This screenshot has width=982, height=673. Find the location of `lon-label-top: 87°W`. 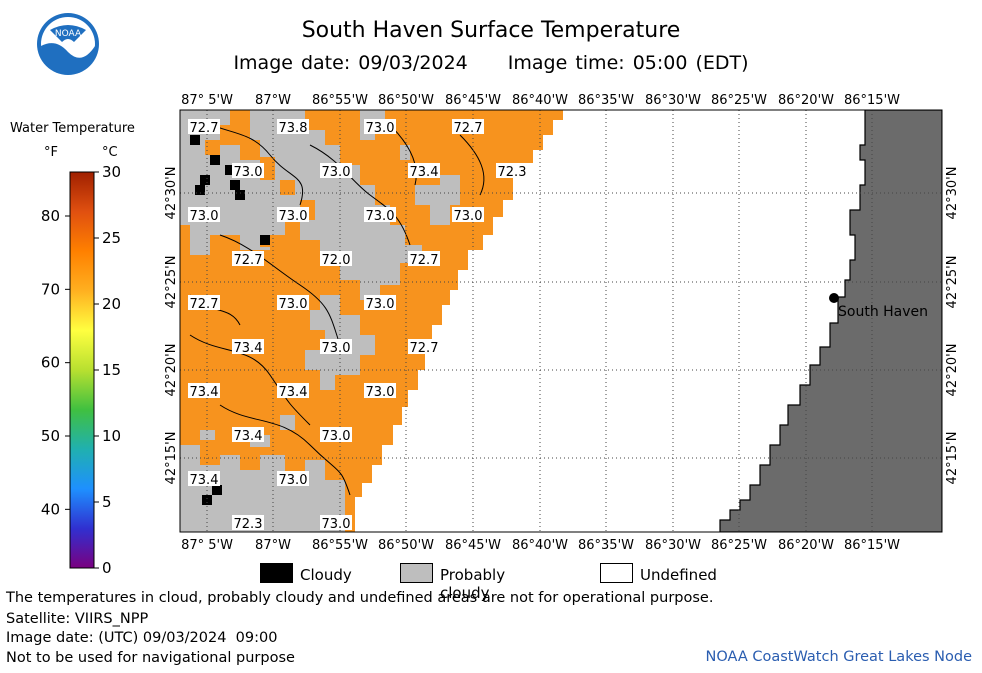

lon-label-top: 87°W is located at coordinates (273, 100).